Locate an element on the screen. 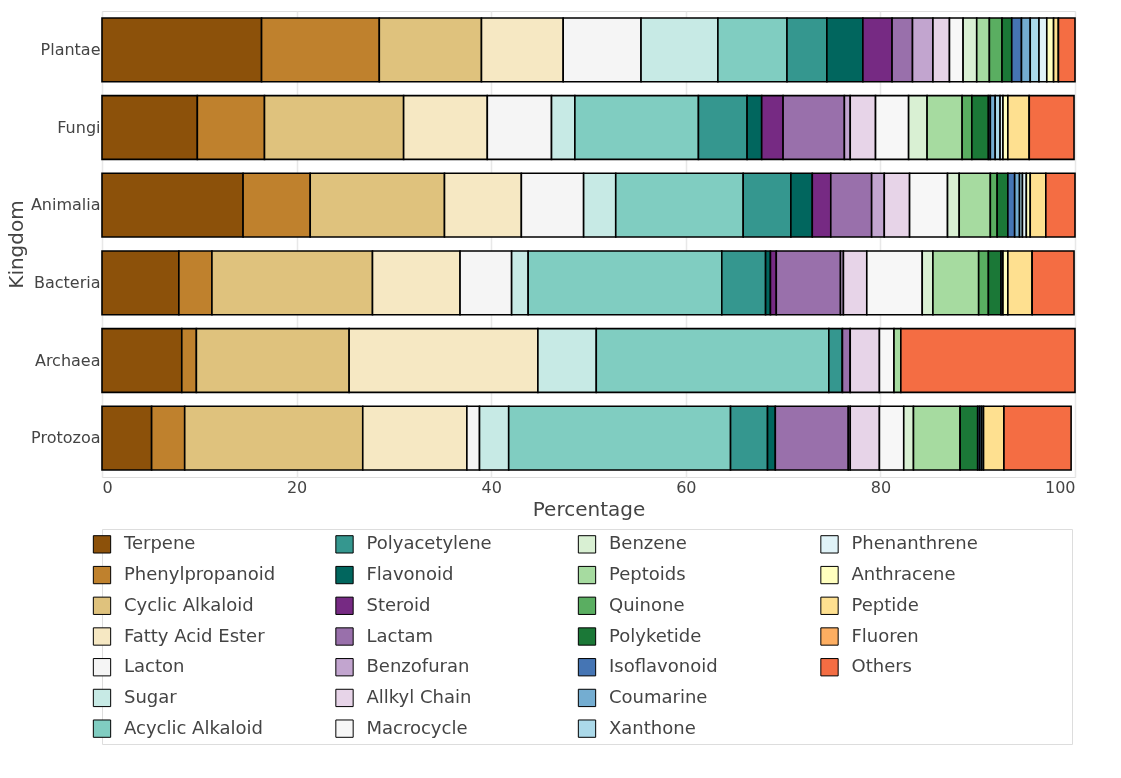  legend-label: Phenanthrene is located at coordinates (914, 543).